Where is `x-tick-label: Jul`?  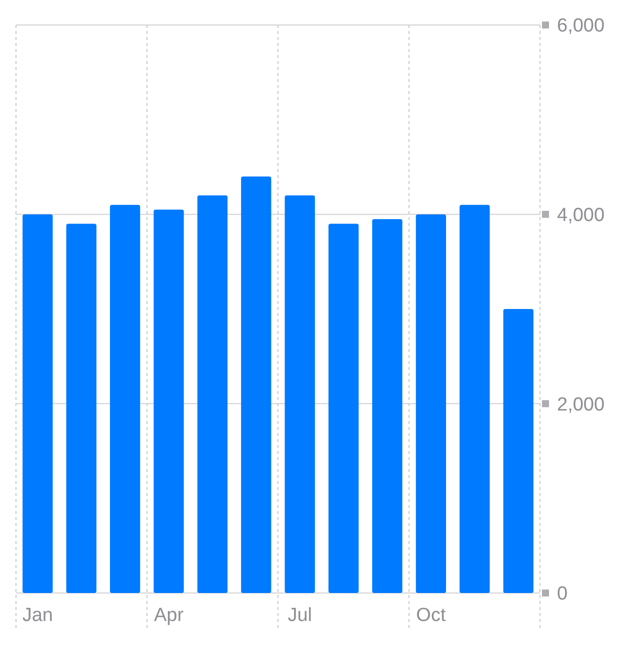
x-tick-label: Jul is located at coordinates (300, 615).